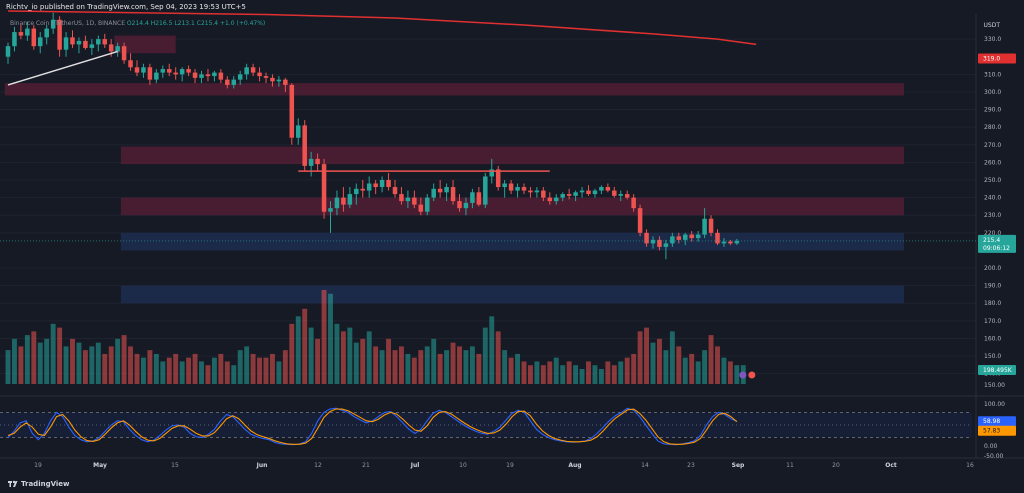 The height and width of the screenshot is (493, 1024). Describe the element at coordinates (836, 465) in the screenshot. I see `time-tick-label: 20` at that location.